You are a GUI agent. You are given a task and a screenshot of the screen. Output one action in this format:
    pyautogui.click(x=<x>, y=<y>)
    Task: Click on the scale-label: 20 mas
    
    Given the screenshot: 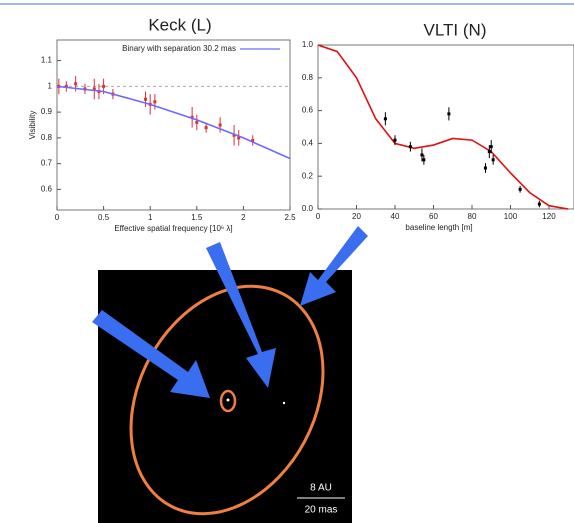 What is the action you would take?
    pyautogui.click(x=321, y=510)
    